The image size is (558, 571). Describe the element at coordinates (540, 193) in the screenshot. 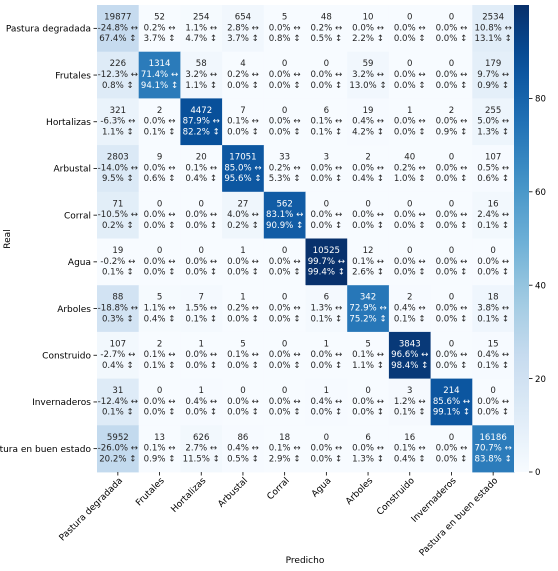

I see `colorbar-tick-label: 60` at that location.